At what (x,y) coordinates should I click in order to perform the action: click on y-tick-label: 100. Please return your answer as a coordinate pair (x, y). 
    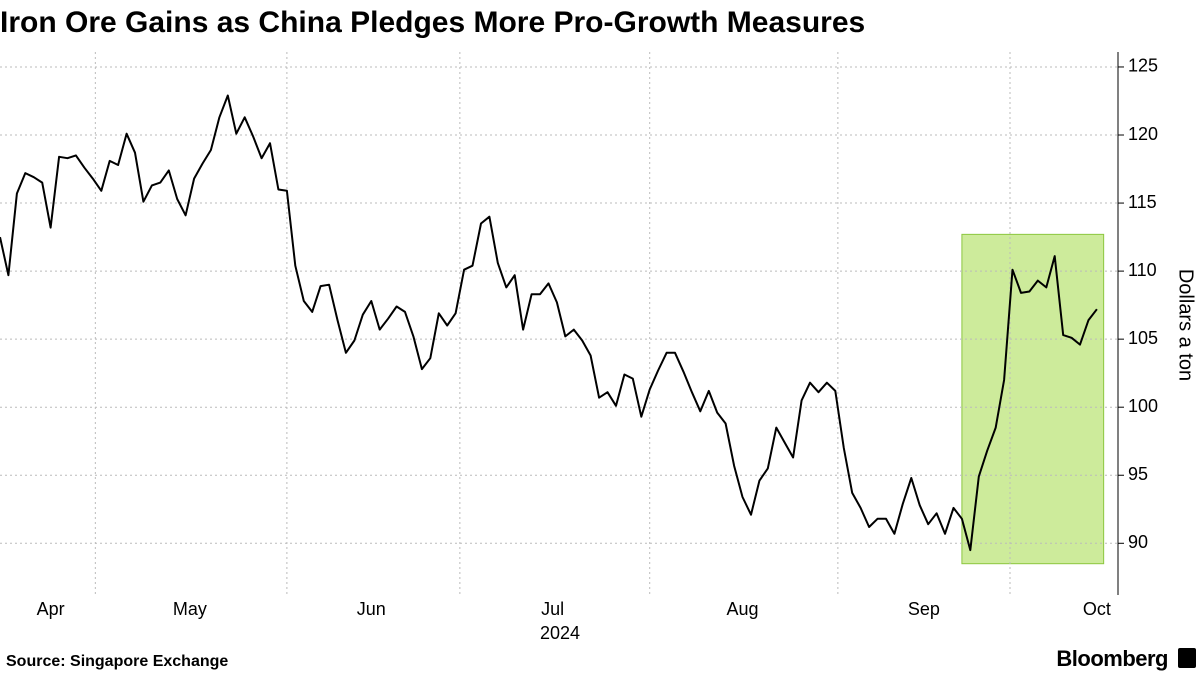
    Looking at the image, I should click on (1143, 406).